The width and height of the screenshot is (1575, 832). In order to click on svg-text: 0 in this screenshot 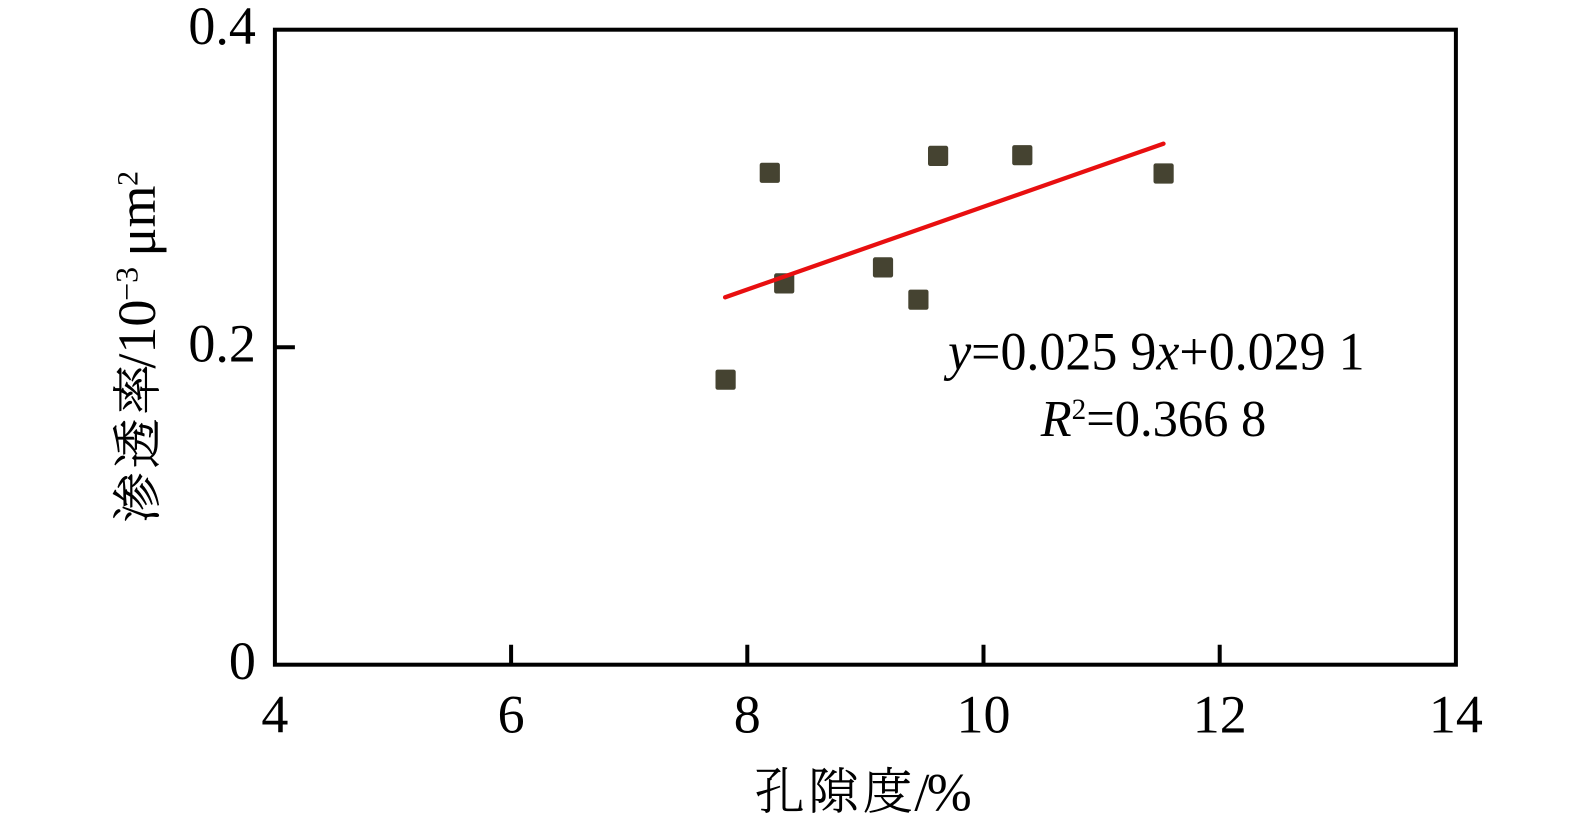, I will do `click(242, 661)`.